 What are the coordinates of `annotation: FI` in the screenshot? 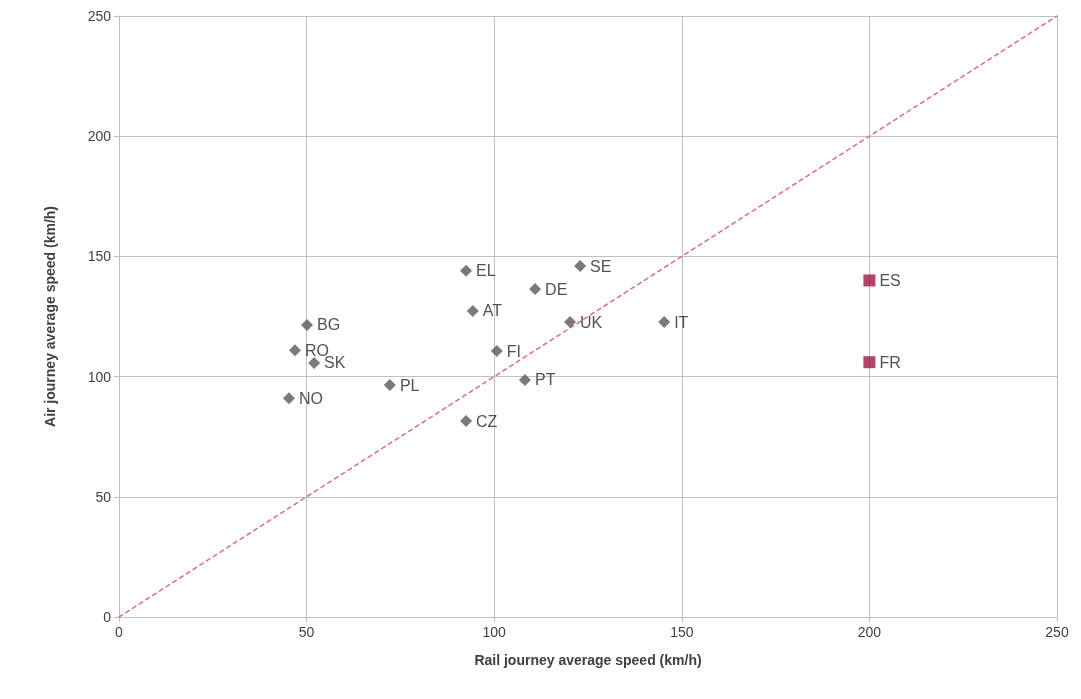 It's located at (514, 351).